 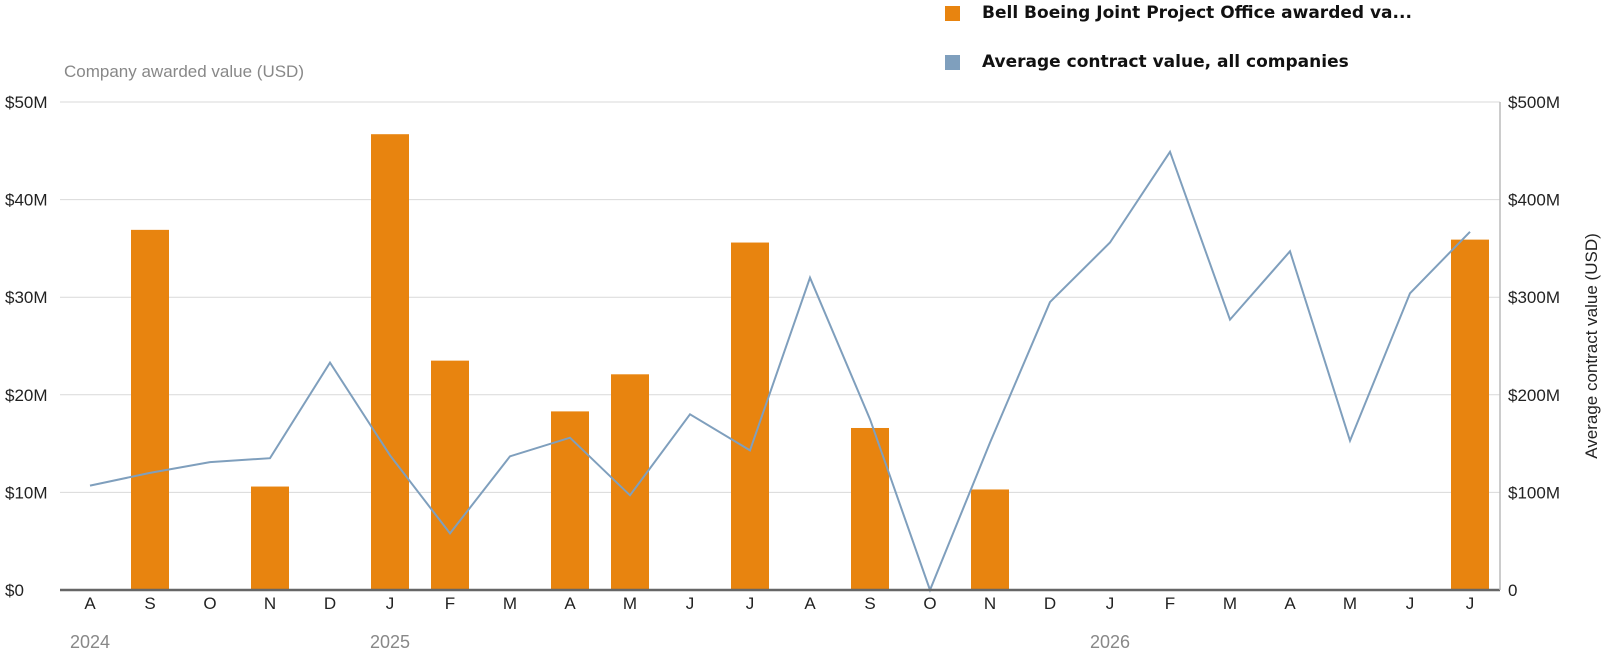 What do you see at coordinates (90, 642) in the screenshot?
I see `year-label: 2024` at bounding box center [90, 642].